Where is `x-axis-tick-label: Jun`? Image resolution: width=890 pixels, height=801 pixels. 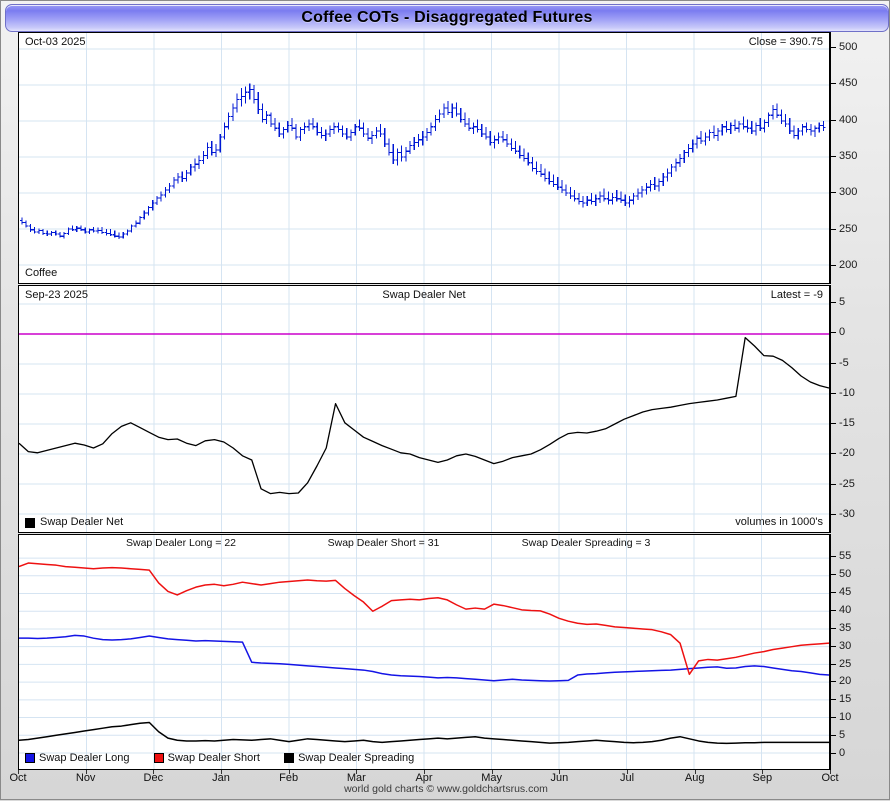 x-axis-tick-label: Jun is located at coordinates (559, 778).